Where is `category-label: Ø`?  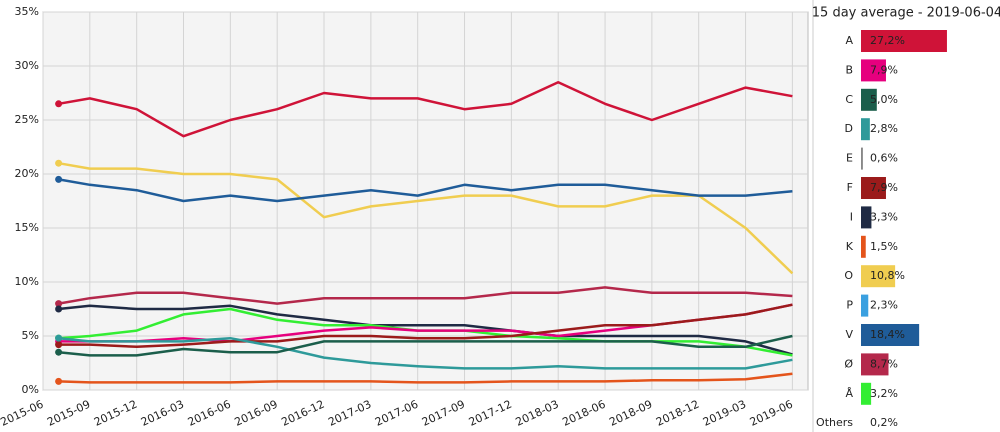
category-label: Ø is located at coordinates (848, 363).